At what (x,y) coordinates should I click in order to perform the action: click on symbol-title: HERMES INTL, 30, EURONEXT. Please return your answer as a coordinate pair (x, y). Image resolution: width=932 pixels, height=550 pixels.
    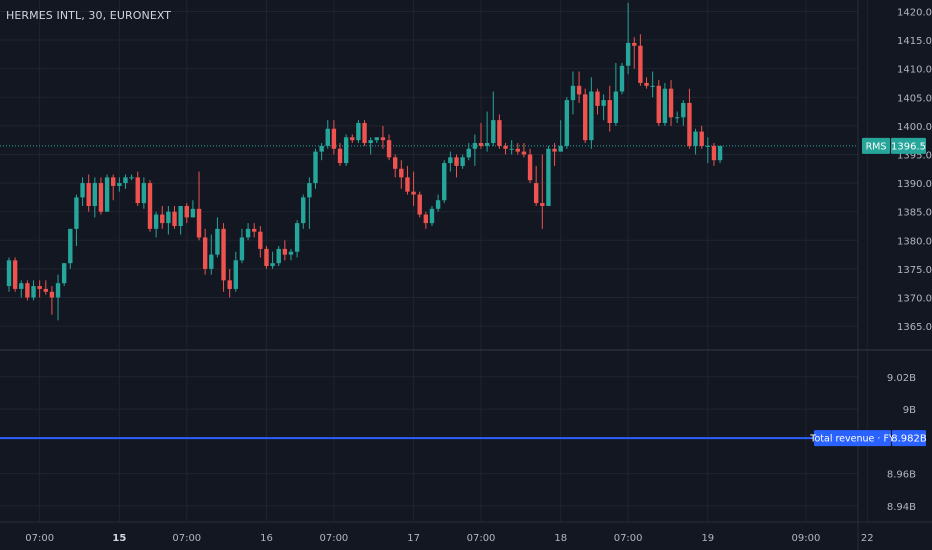
    Looking at the image, I should click on (89, 15).